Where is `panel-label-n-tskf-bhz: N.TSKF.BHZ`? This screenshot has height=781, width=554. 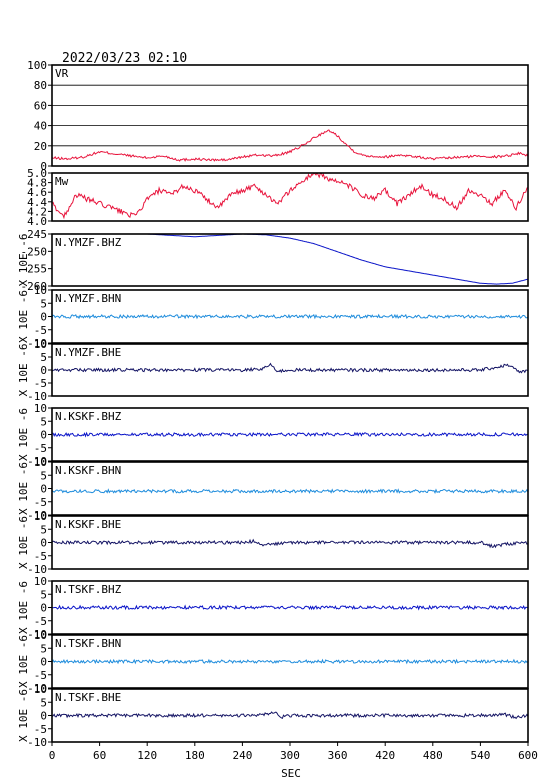 panel-label-n-tskf-bhz: N.TSKF.BHZ is located at coordinates (88, 589).